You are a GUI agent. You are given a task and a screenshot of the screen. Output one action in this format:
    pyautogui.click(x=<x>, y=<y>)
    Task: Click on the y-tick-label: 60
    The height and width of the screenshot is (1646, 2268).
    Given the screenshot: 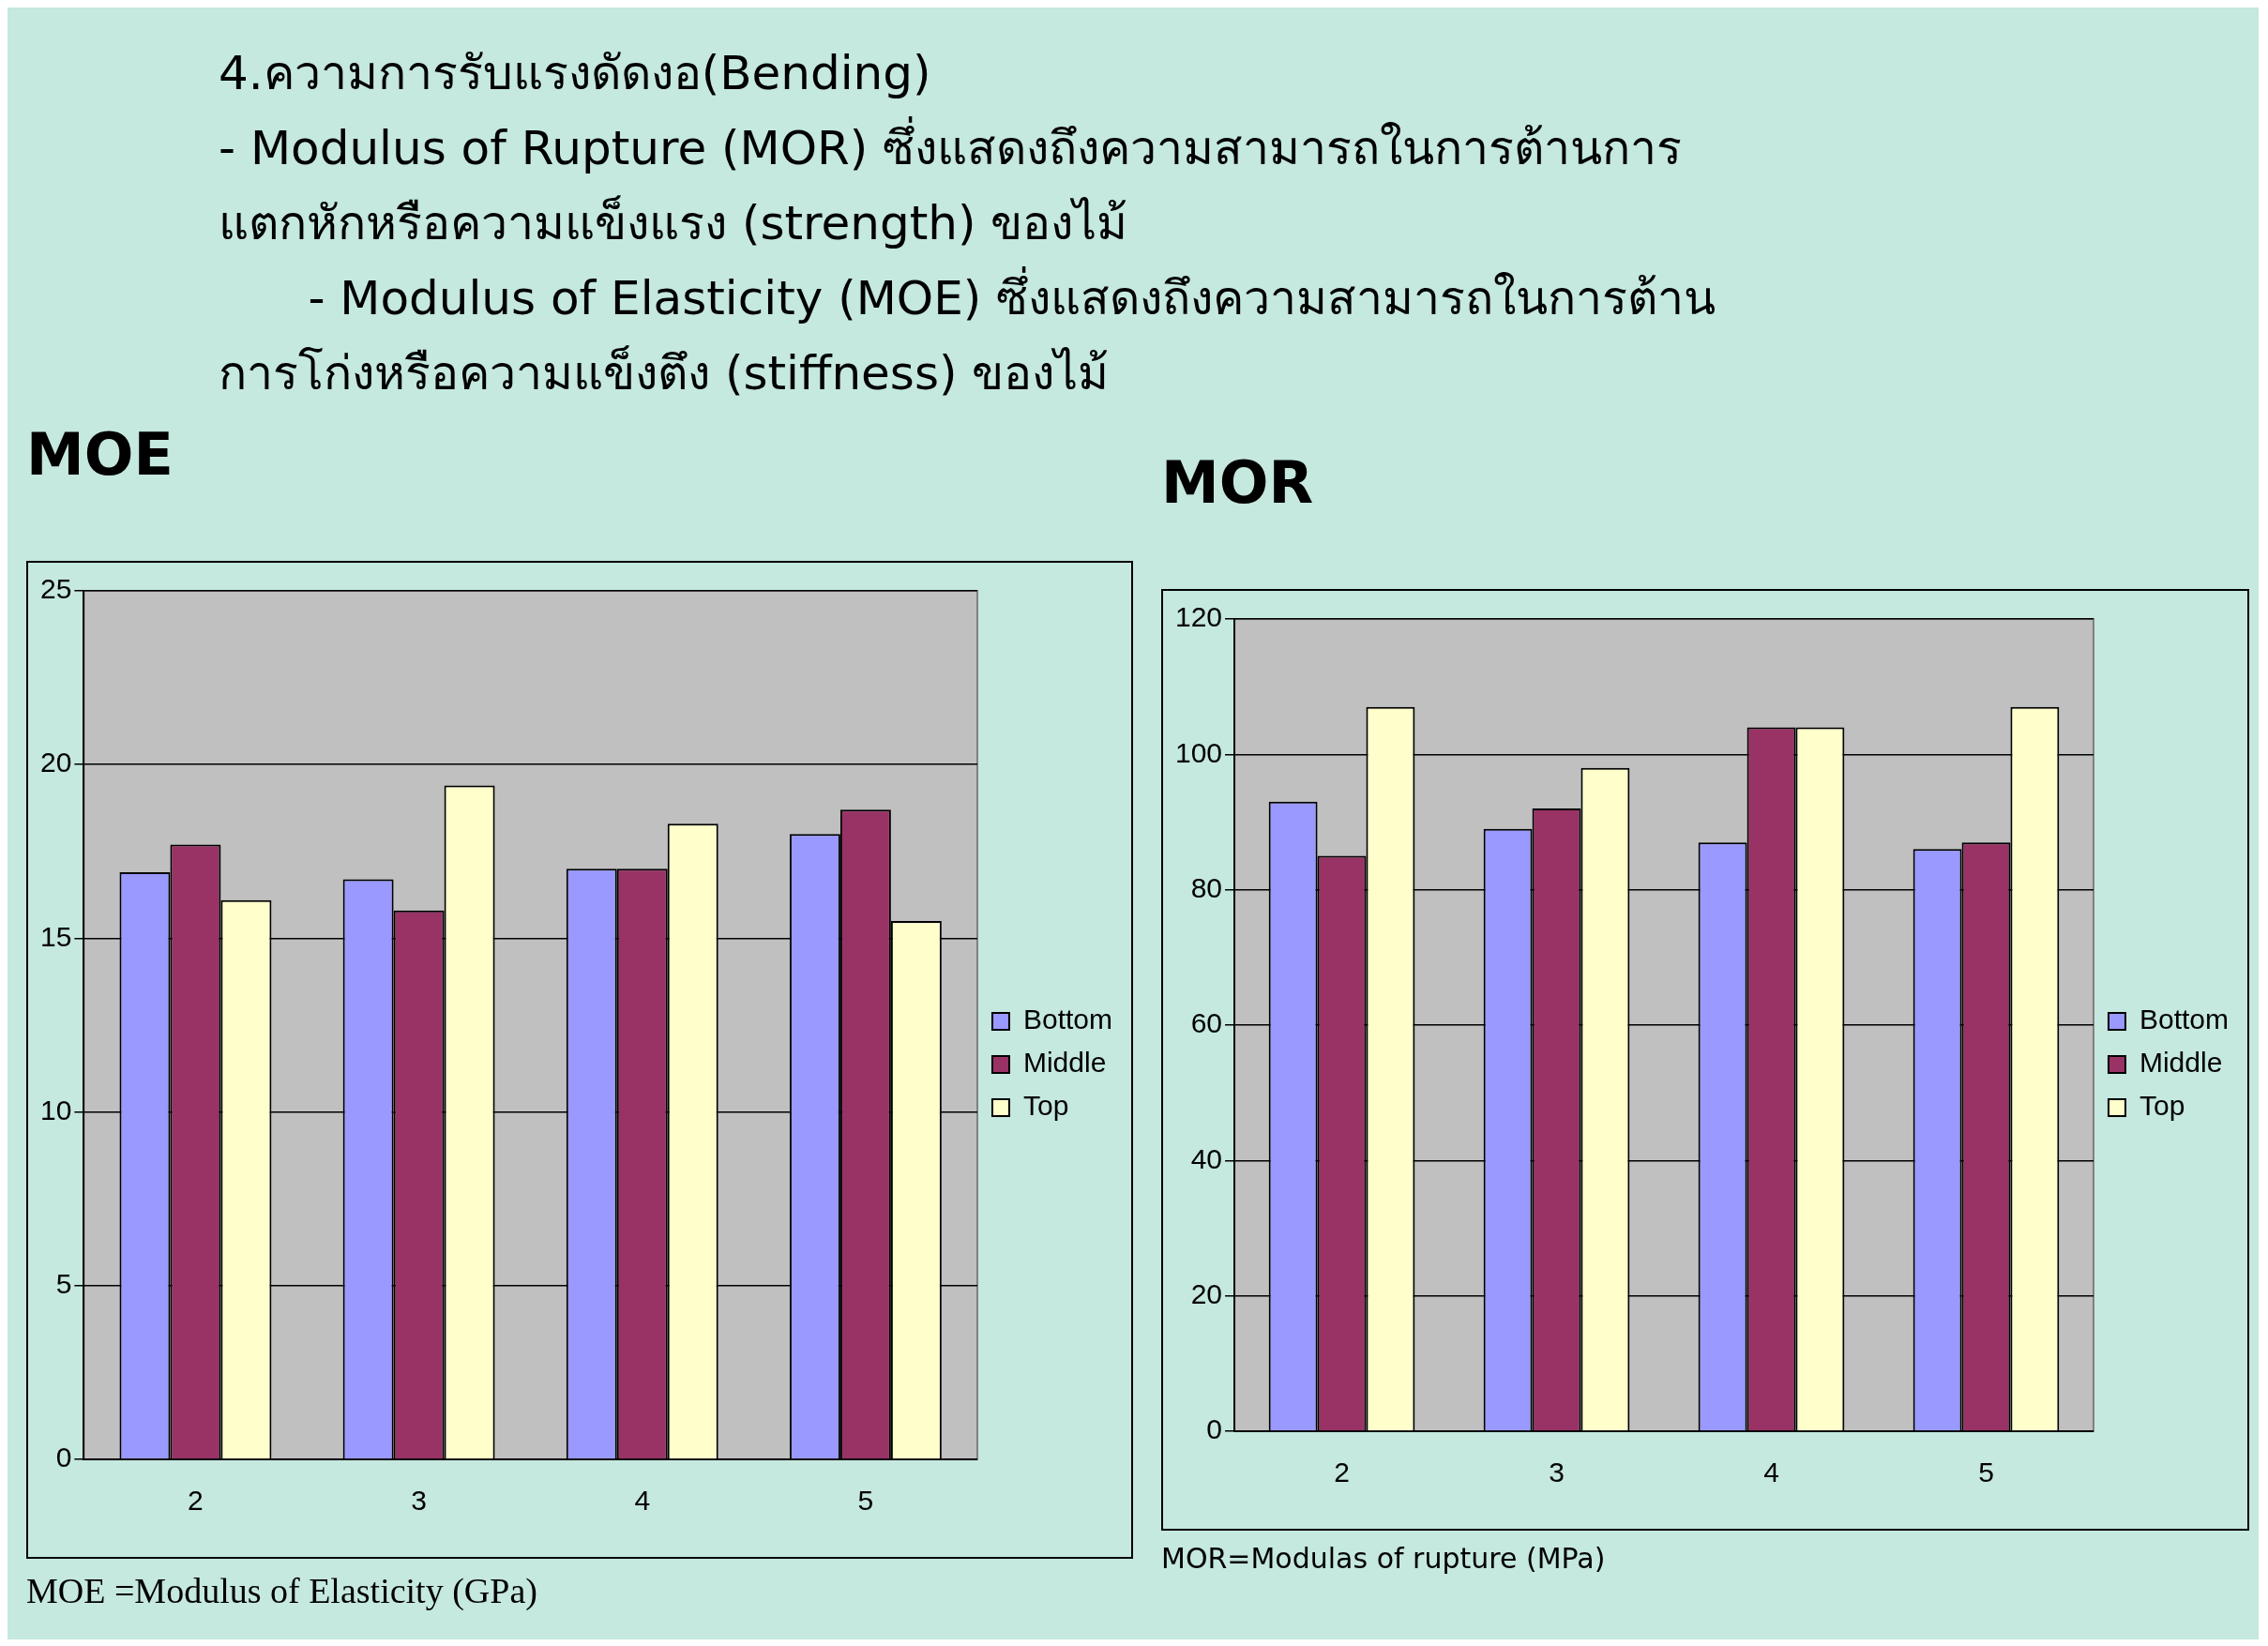 What is the action you would take?
    pyautogui.click(x=1206, y=1023)
    